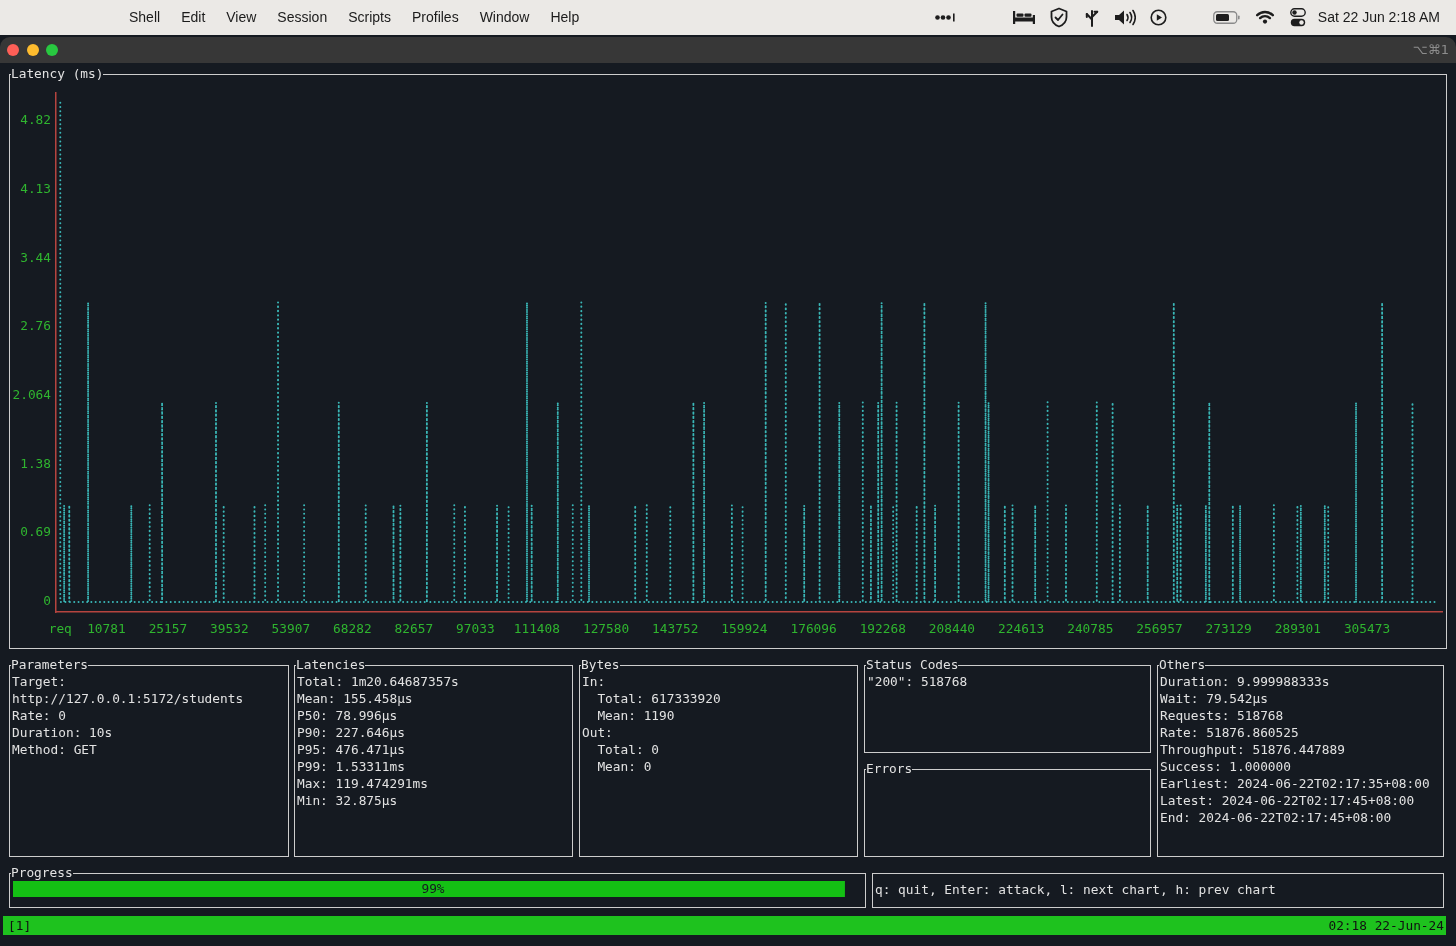 The width and height of the screenshot is (1456, 946). I want to click on text: Latencies, so click(331, 665).